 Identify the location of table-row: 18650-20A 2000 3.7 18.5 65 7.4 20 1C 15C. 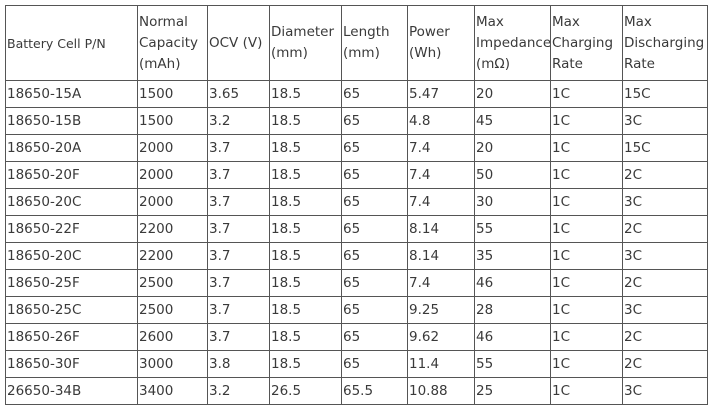
(356, 148).